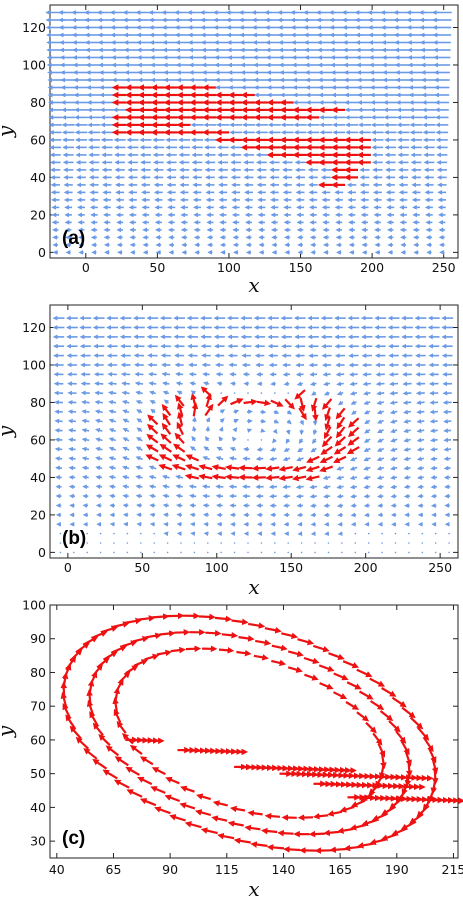 This screenshot has height=902, width=463. Describe the element at coordinates (38, 841) in the screenshot. I see `y-tick-label: 30` at that location.